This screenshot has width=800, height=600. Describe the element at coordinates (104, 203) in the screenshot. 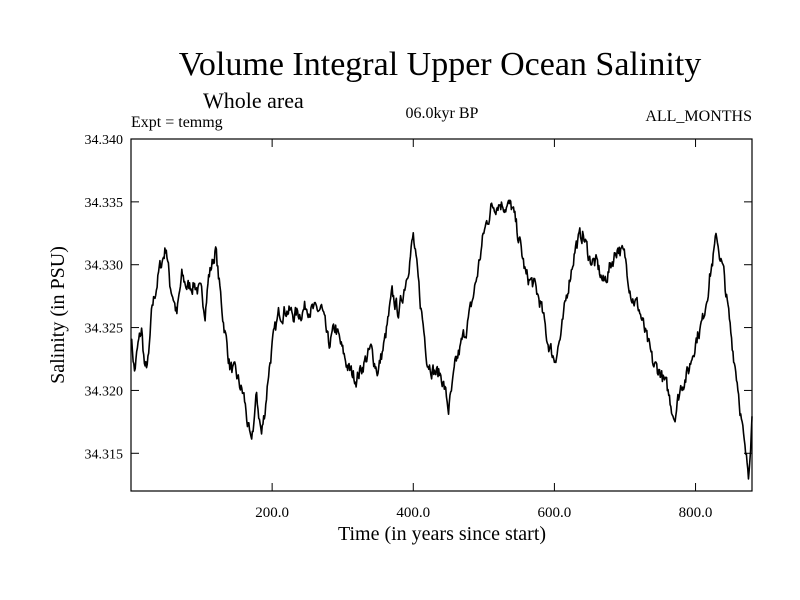

I see `y-tick-label: 34.335` at that location.